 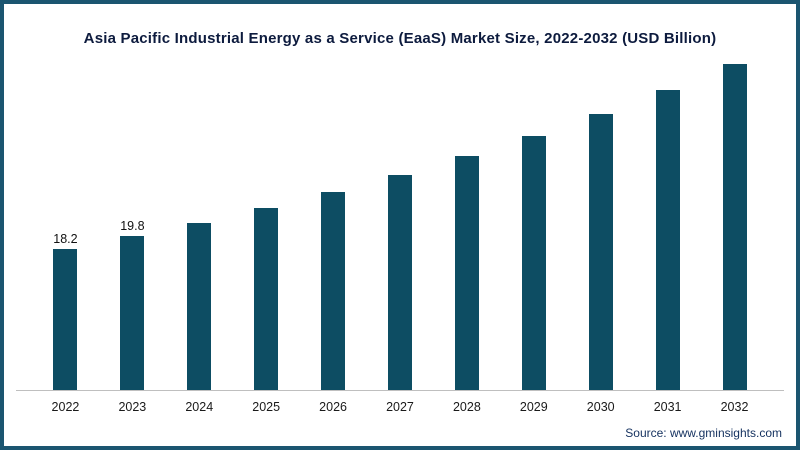 What do you see at coordinates (65, 319) in the screenshot?
I see `bar-2022` at bounding box center [65, 319].